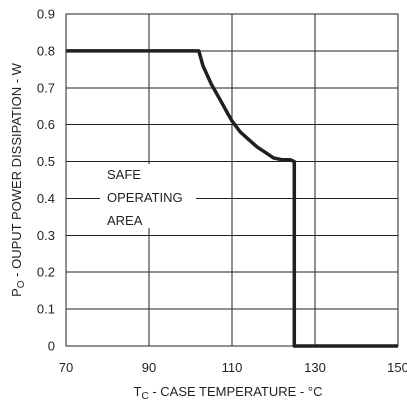  Describe the element at coordinates (46, 198) in the screenshot. I see `y-tick-label: 0.4` at that location.